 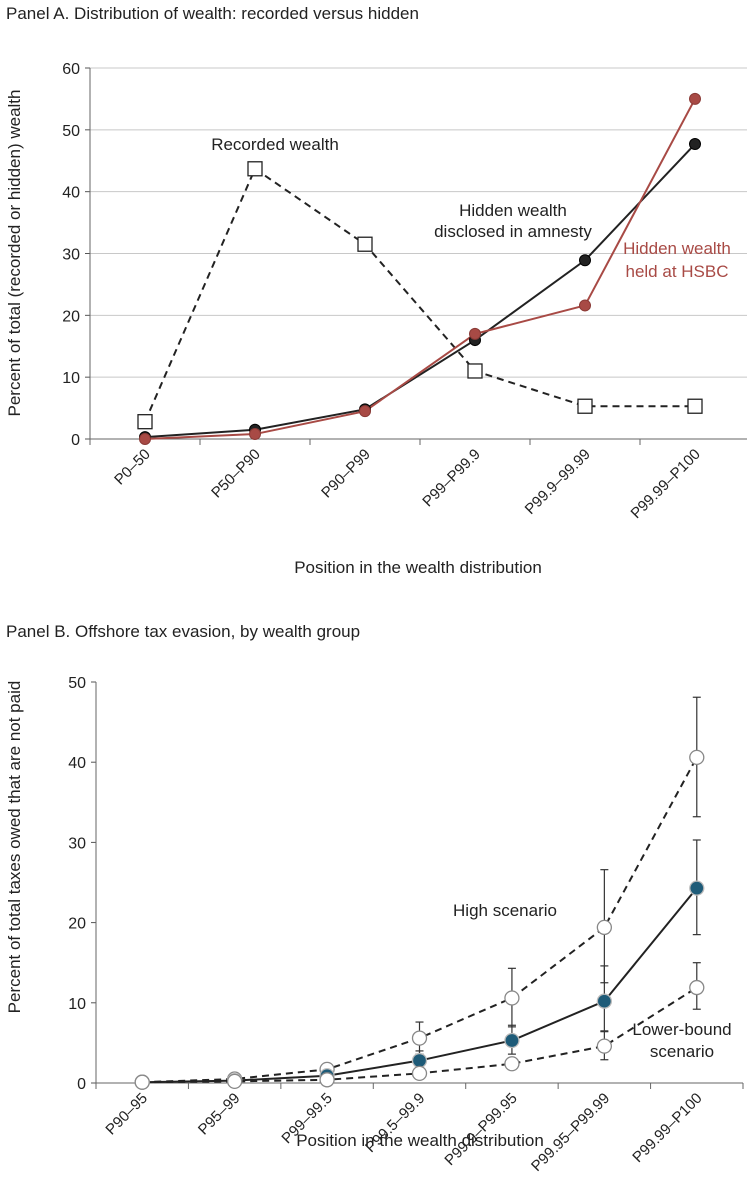 What do you see at coordinates (677, 271) in the screenshot?
I see `annotation-hsbc-line2: held at HSBC` at bounding box center [677, 271].